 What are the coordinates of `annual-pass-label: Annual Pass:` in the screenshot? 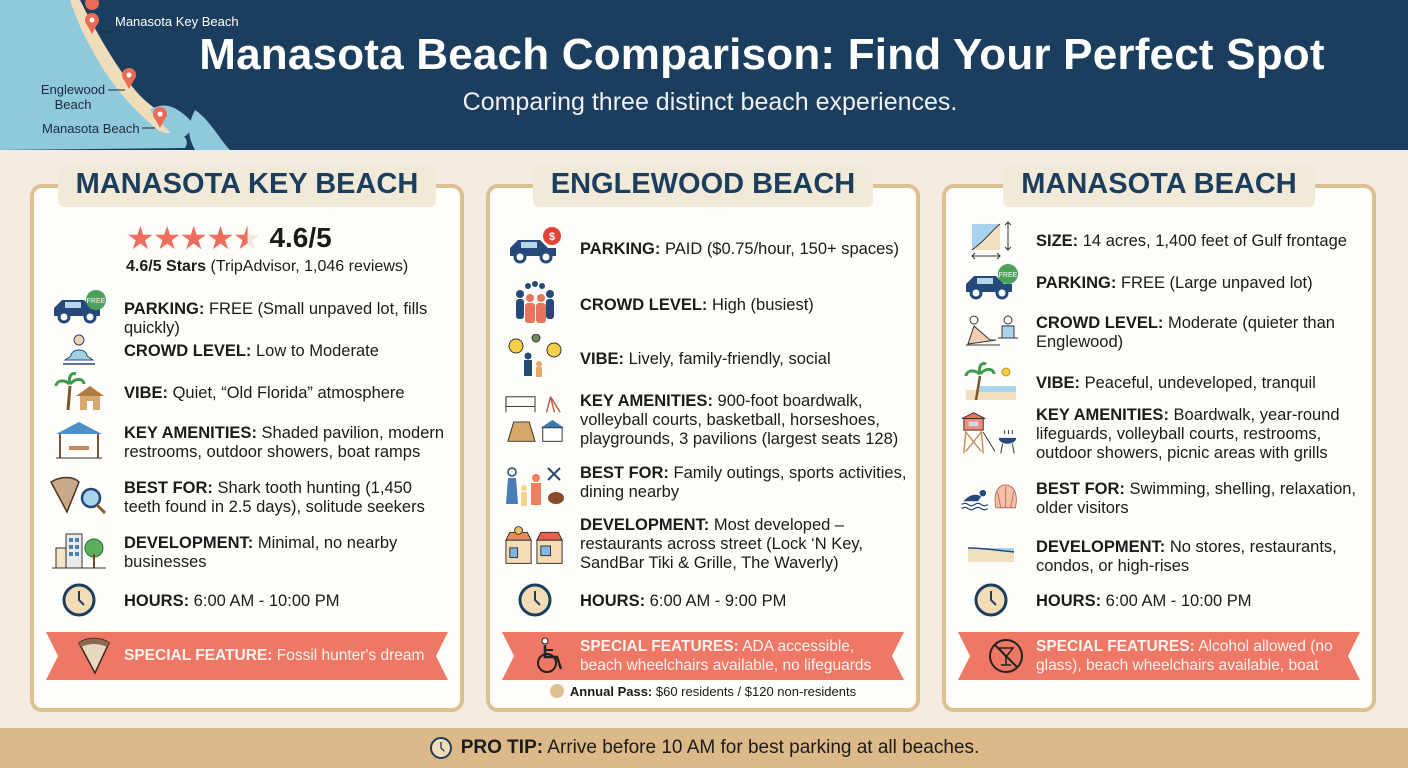 It's located at (611, 691).